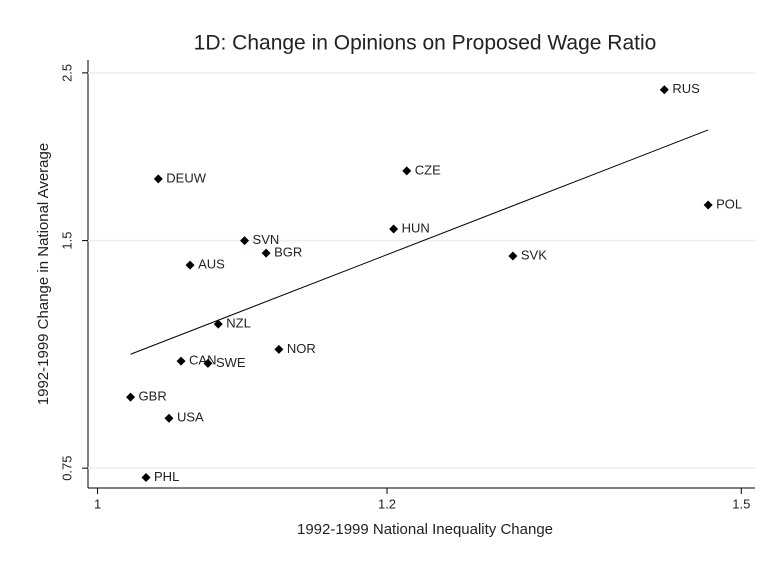 The width and height of the screenshot is (768, 561). I want to click on y-axis-label: 1992-1999 Change in National Average, so click(43, 274).